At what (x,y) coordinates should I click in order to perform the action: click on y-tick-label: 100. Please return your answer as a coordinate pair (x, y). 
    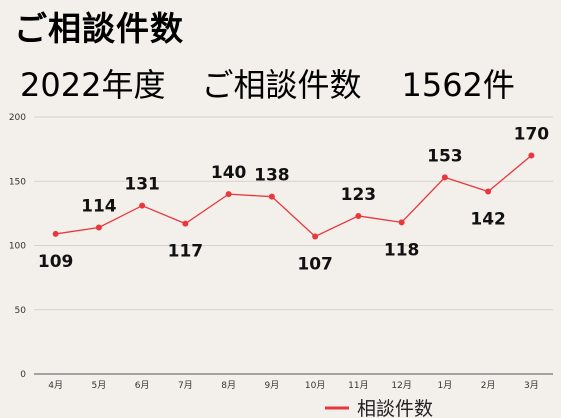
    Looking at the image, I should click on (17, 247).